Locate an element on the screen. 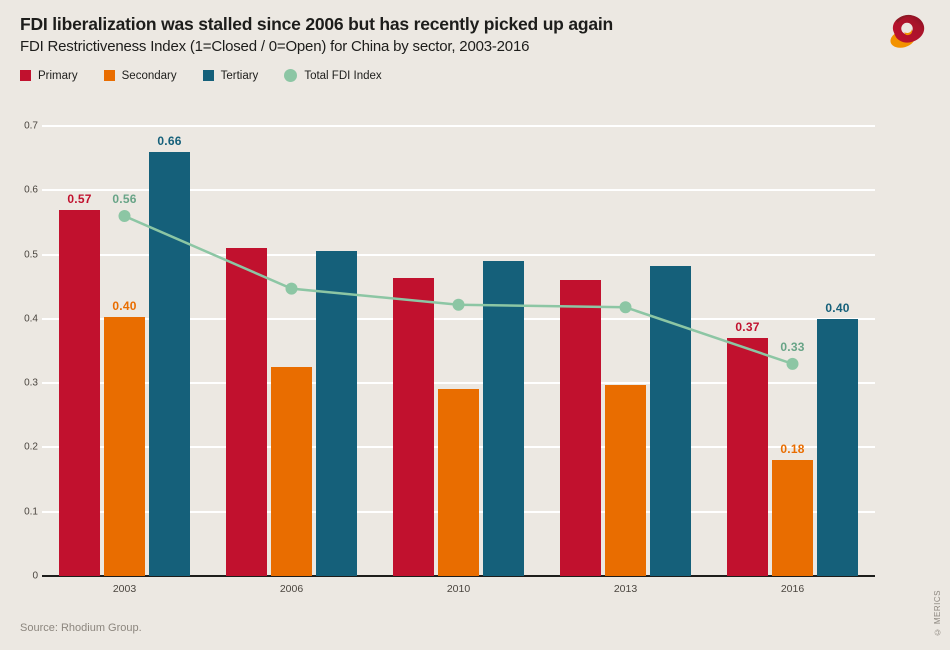 This screenshot has height=650, width=950. bar-tertiary-2006 is located at coordinates (336, 413).